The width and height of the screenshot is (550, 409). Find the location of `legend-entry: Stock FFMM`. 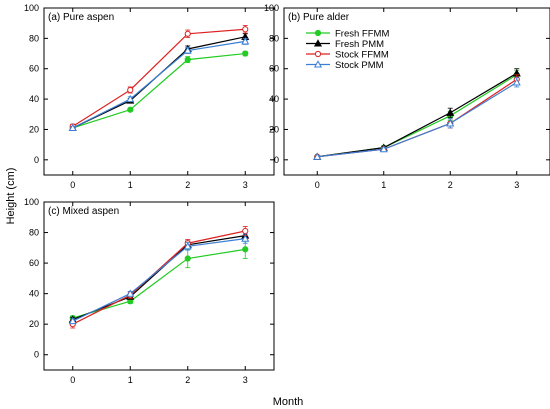

legend-entry: Stock FFMM is located at coordinates (347, 55).